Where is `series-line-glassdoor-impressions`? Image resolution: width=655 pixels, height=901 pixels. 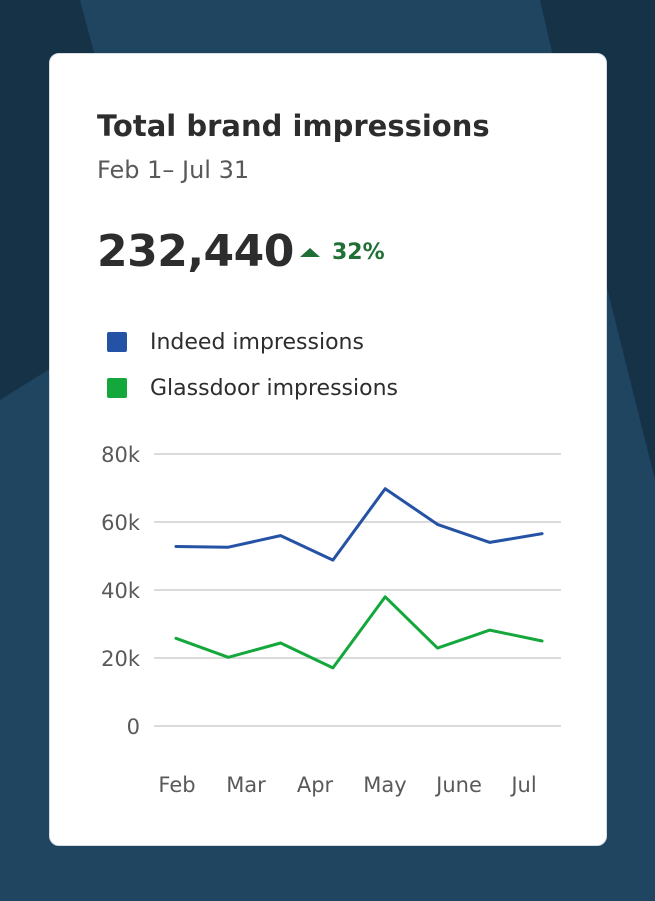
series-line-glassdoor-impressions is located at coordinates (359, 632).